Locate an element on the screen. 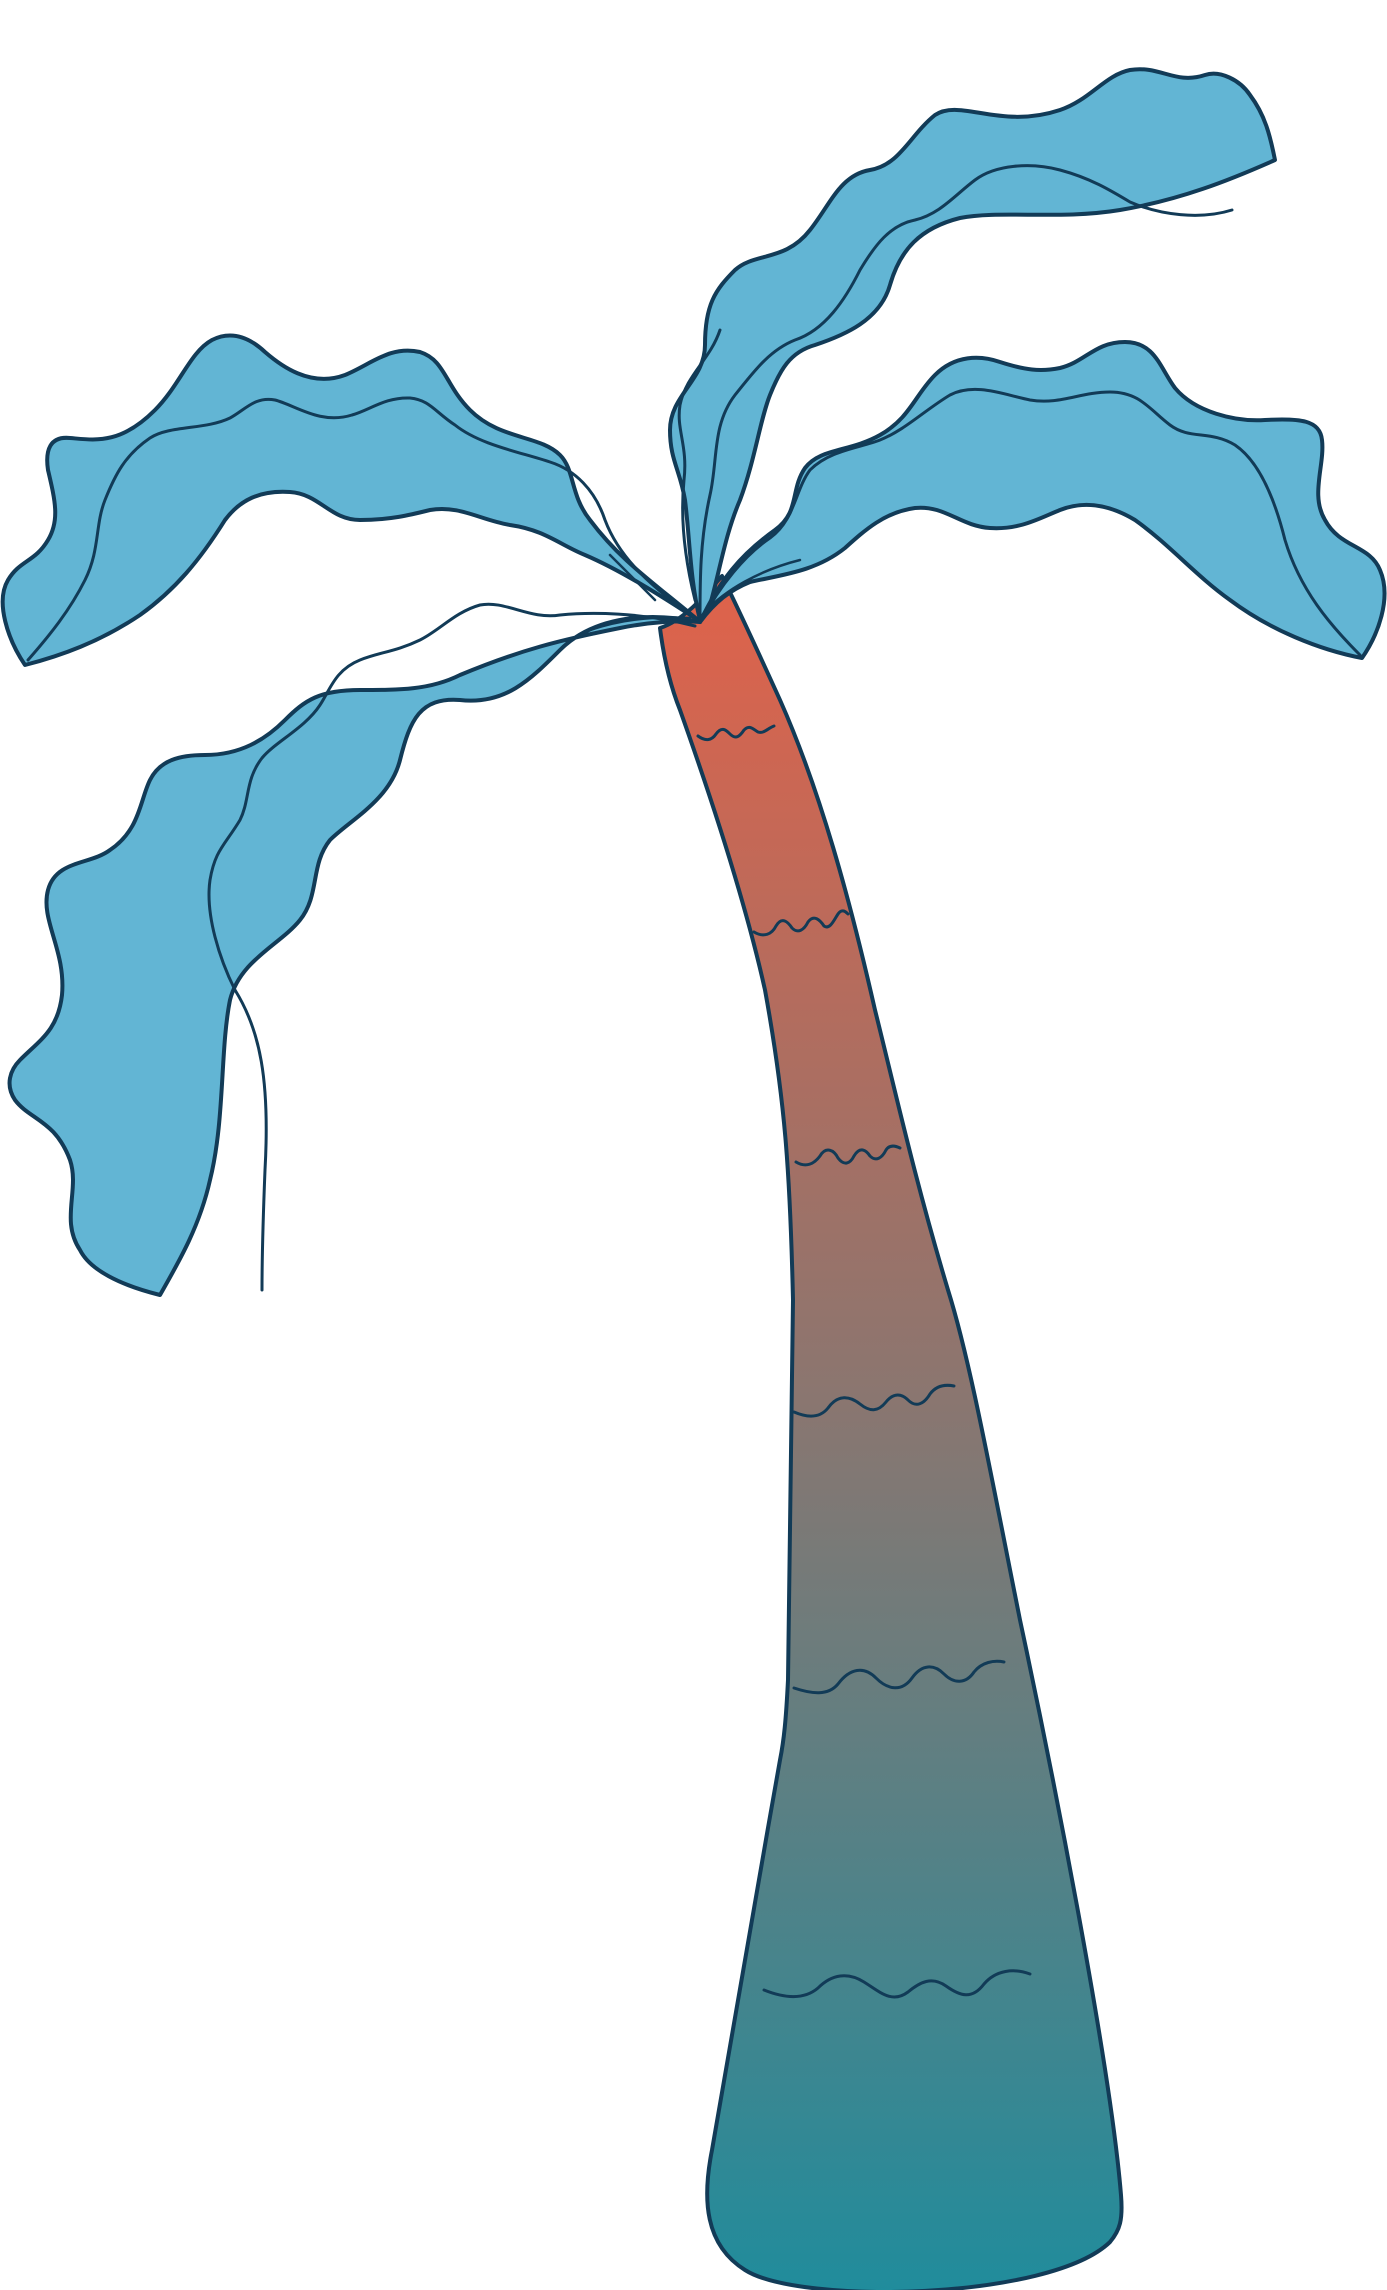 The height and width of the screenshot is (2290, 1387). trunk-texture-marks is located at coordinates (864, 1361).